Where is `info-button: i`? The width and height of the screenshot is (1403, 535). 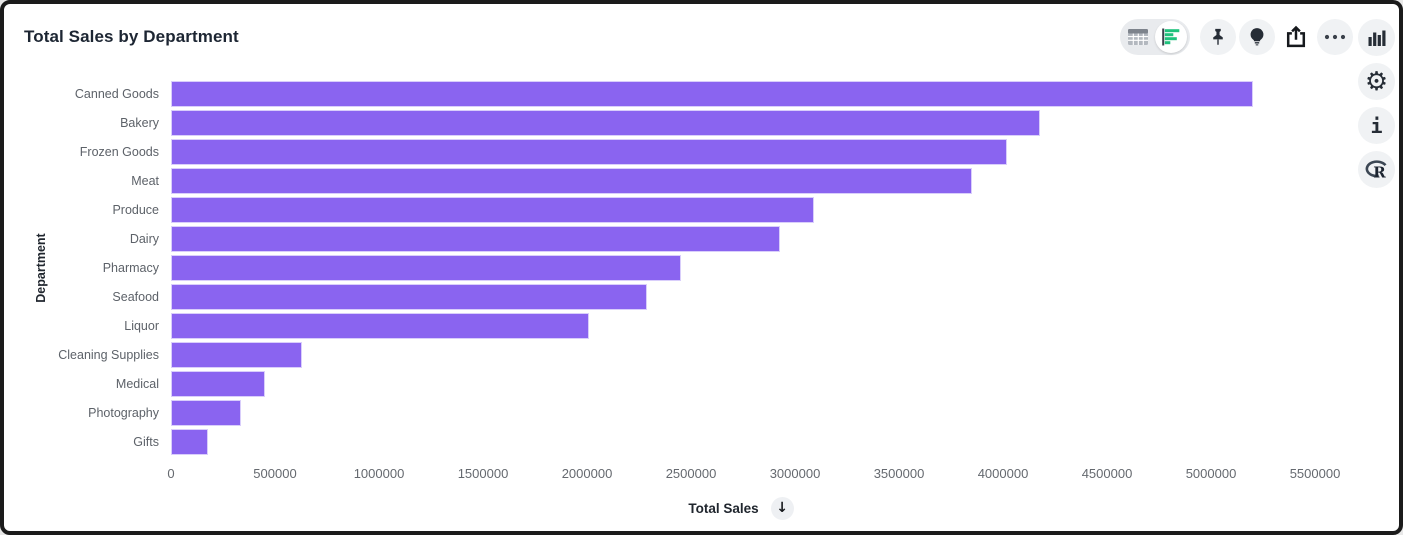 info-button: i is located at coordinates (1376, 125).